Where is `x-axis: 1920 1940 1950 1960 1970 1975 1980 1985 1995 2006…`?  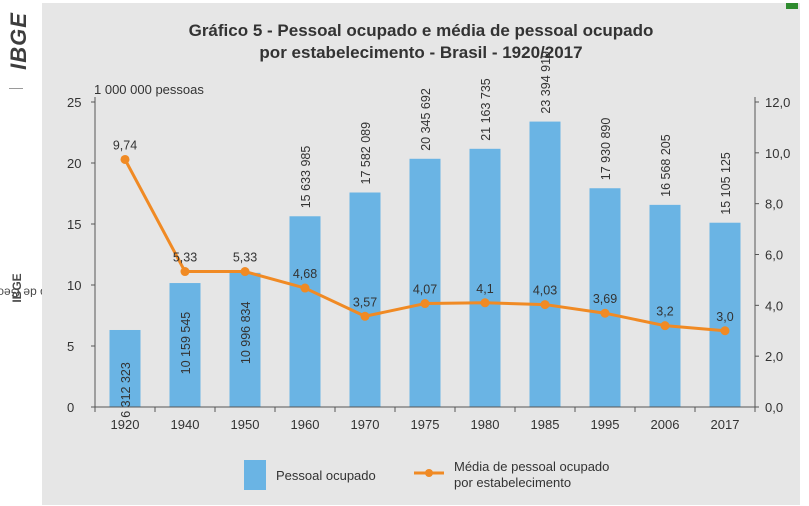
x-axis: 1920 1940 1950 1960 1970 1975 1980 1985 1995 2006… is located at coordinates (425, 419).